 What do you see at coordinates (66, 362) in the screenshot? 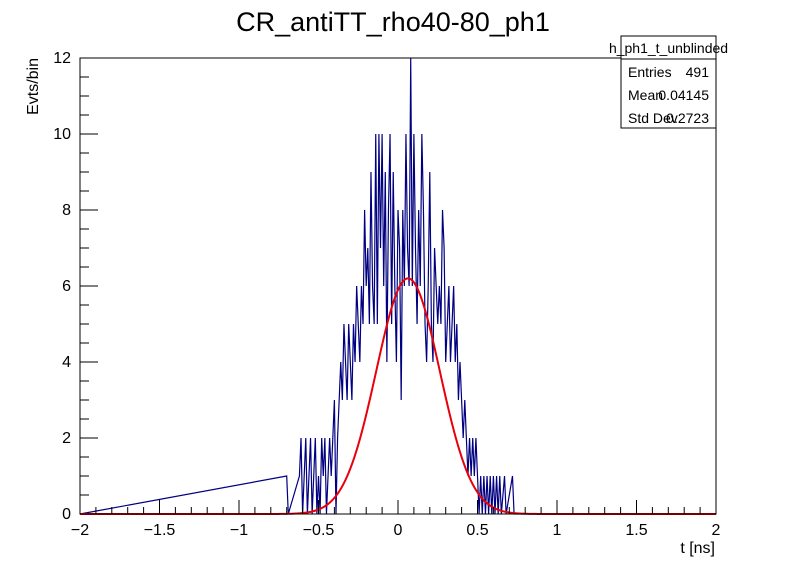
I see `y-tick-label: 4` at bounding box center [66, 362].